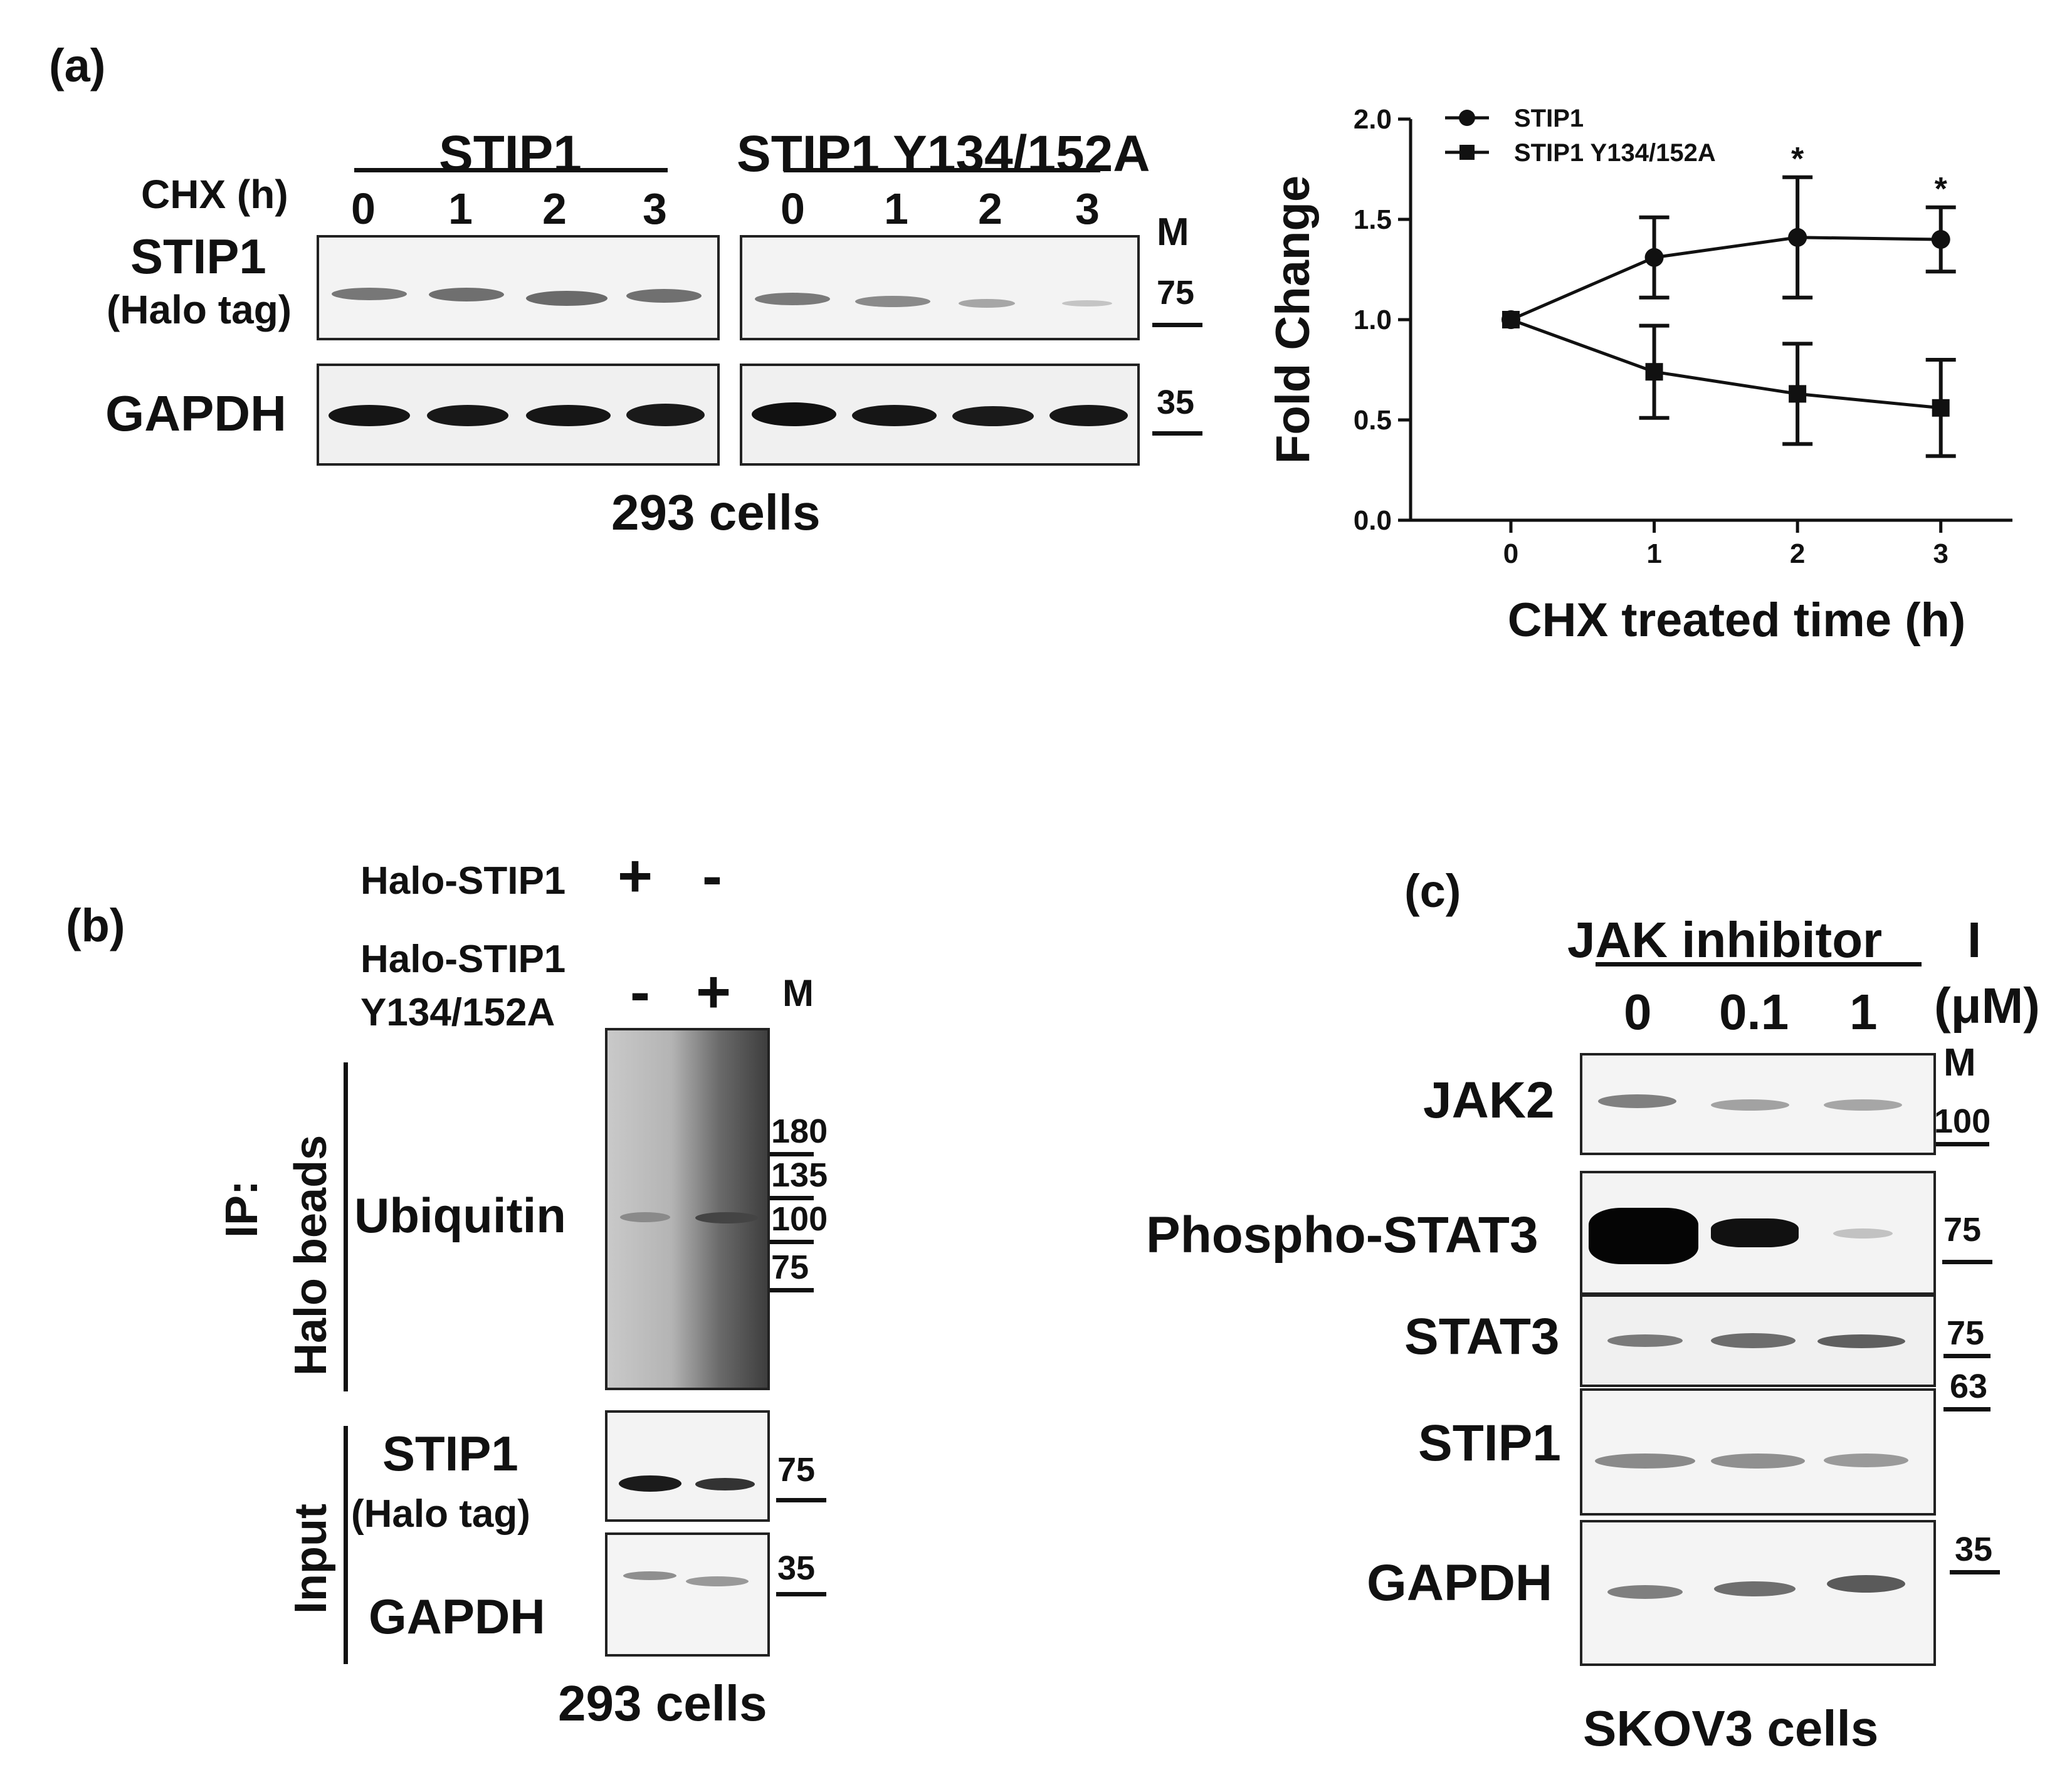 The height and width of the screenshot is (1765, 2072). What do you see at coordinates (346, 1545) in the screenshot?
I see `input-bracket-line` at bounding box center [346, 1545].